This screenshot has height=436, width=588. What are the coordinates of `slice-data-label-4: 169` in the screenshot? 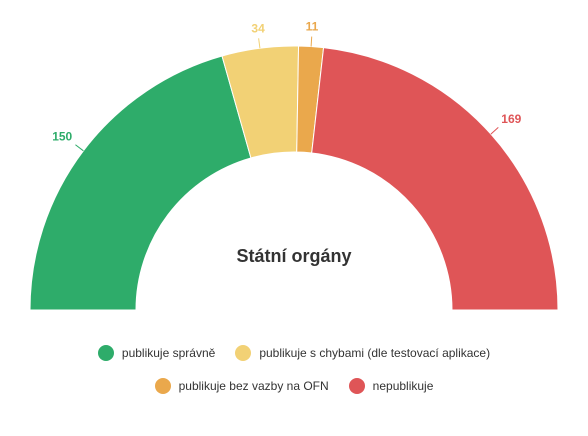 It's located at (511, 119).